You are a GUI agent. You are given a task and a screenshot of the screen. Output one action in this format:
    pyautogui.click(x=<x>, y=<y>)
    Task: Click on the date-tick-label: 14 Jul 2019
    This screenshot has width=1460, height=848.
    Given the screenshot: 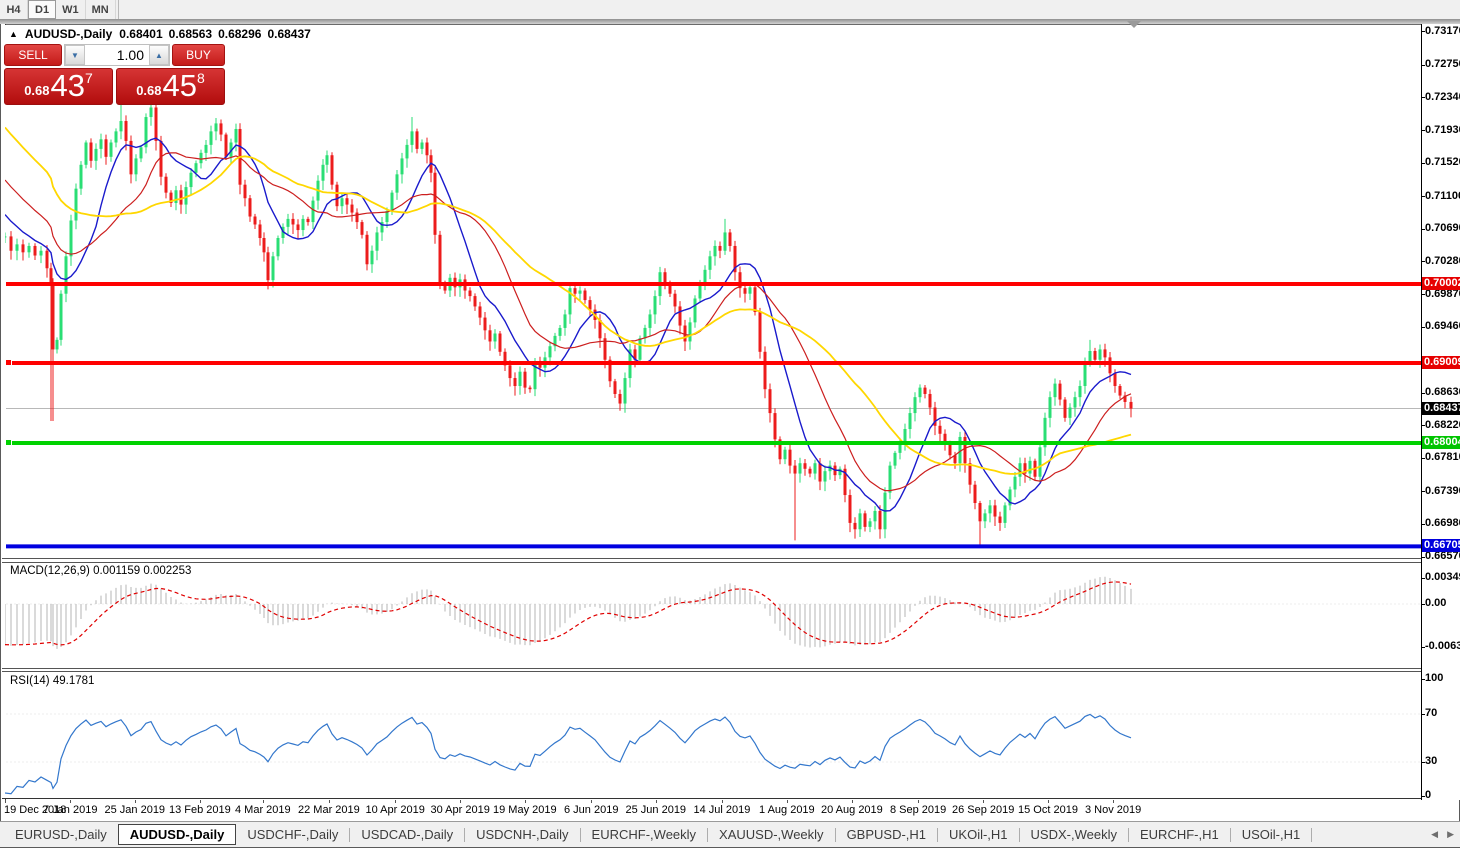 What is the action you would take?
    pyautogui.click(x=722, y=810)
    